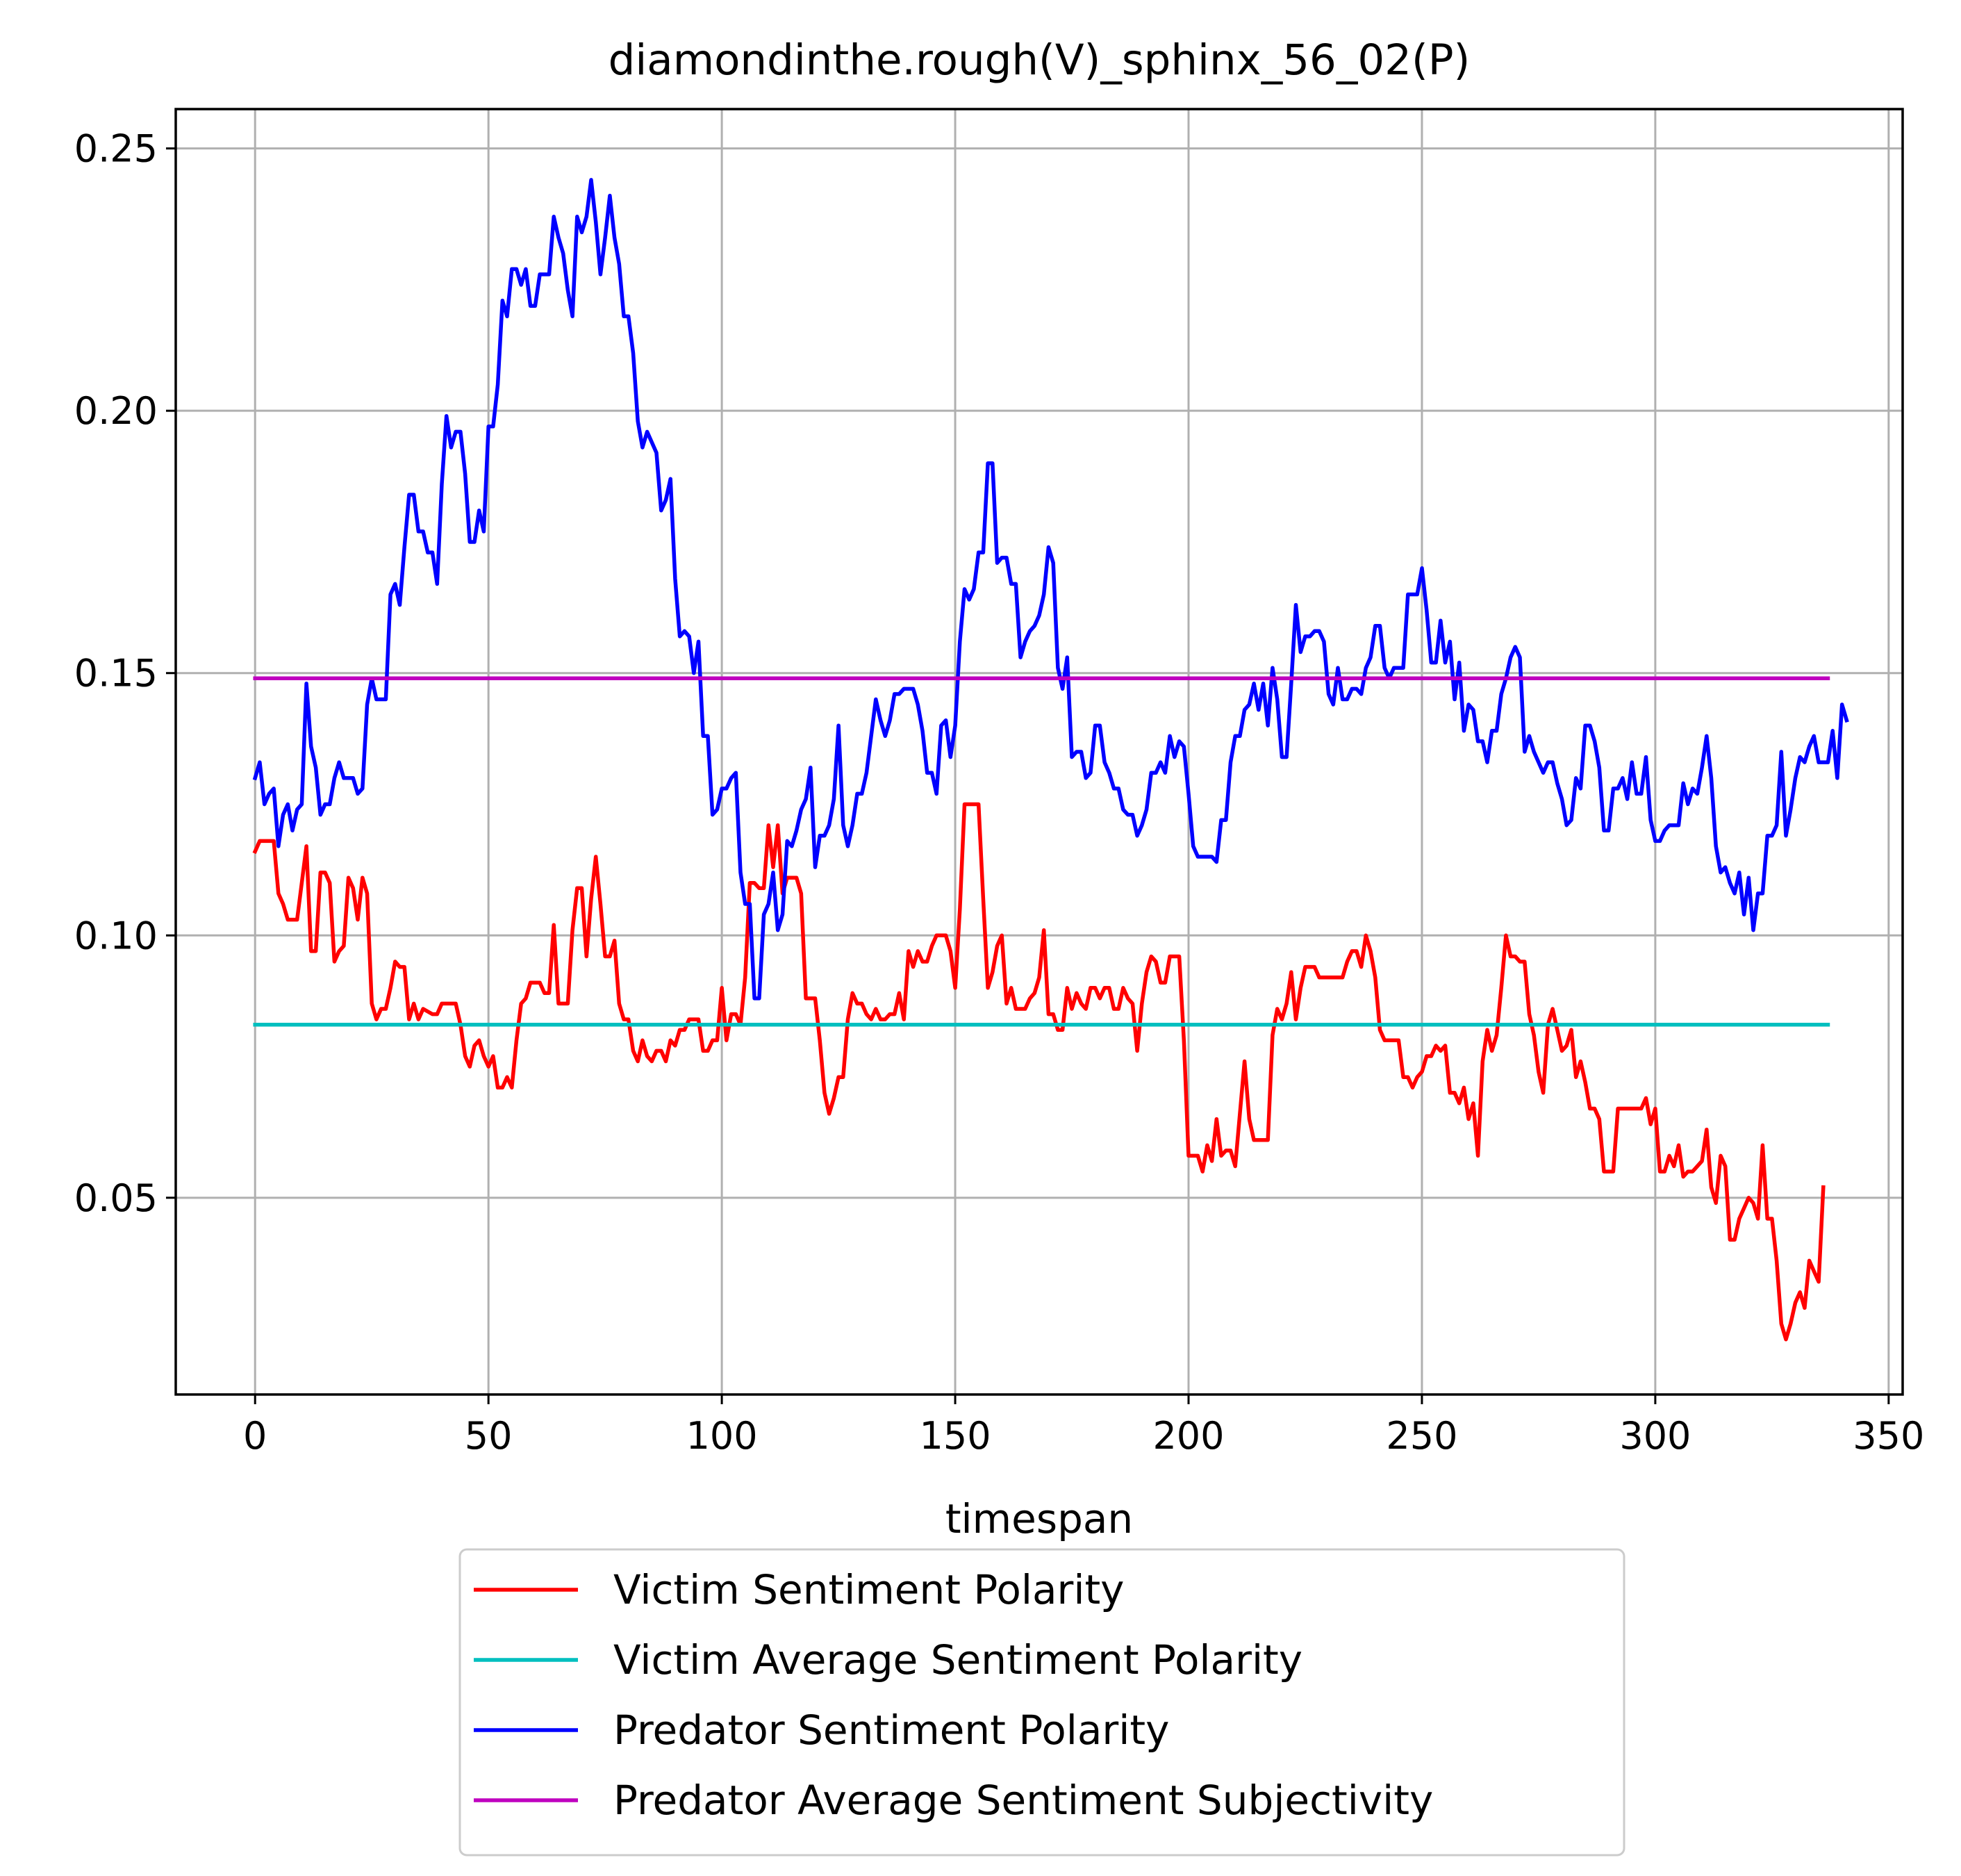 This screenshot has width=1961, height=1876. Describe the element at coordinates (1655, 1436) in the screenshot. I see `x-tick-label: 300` at that location.